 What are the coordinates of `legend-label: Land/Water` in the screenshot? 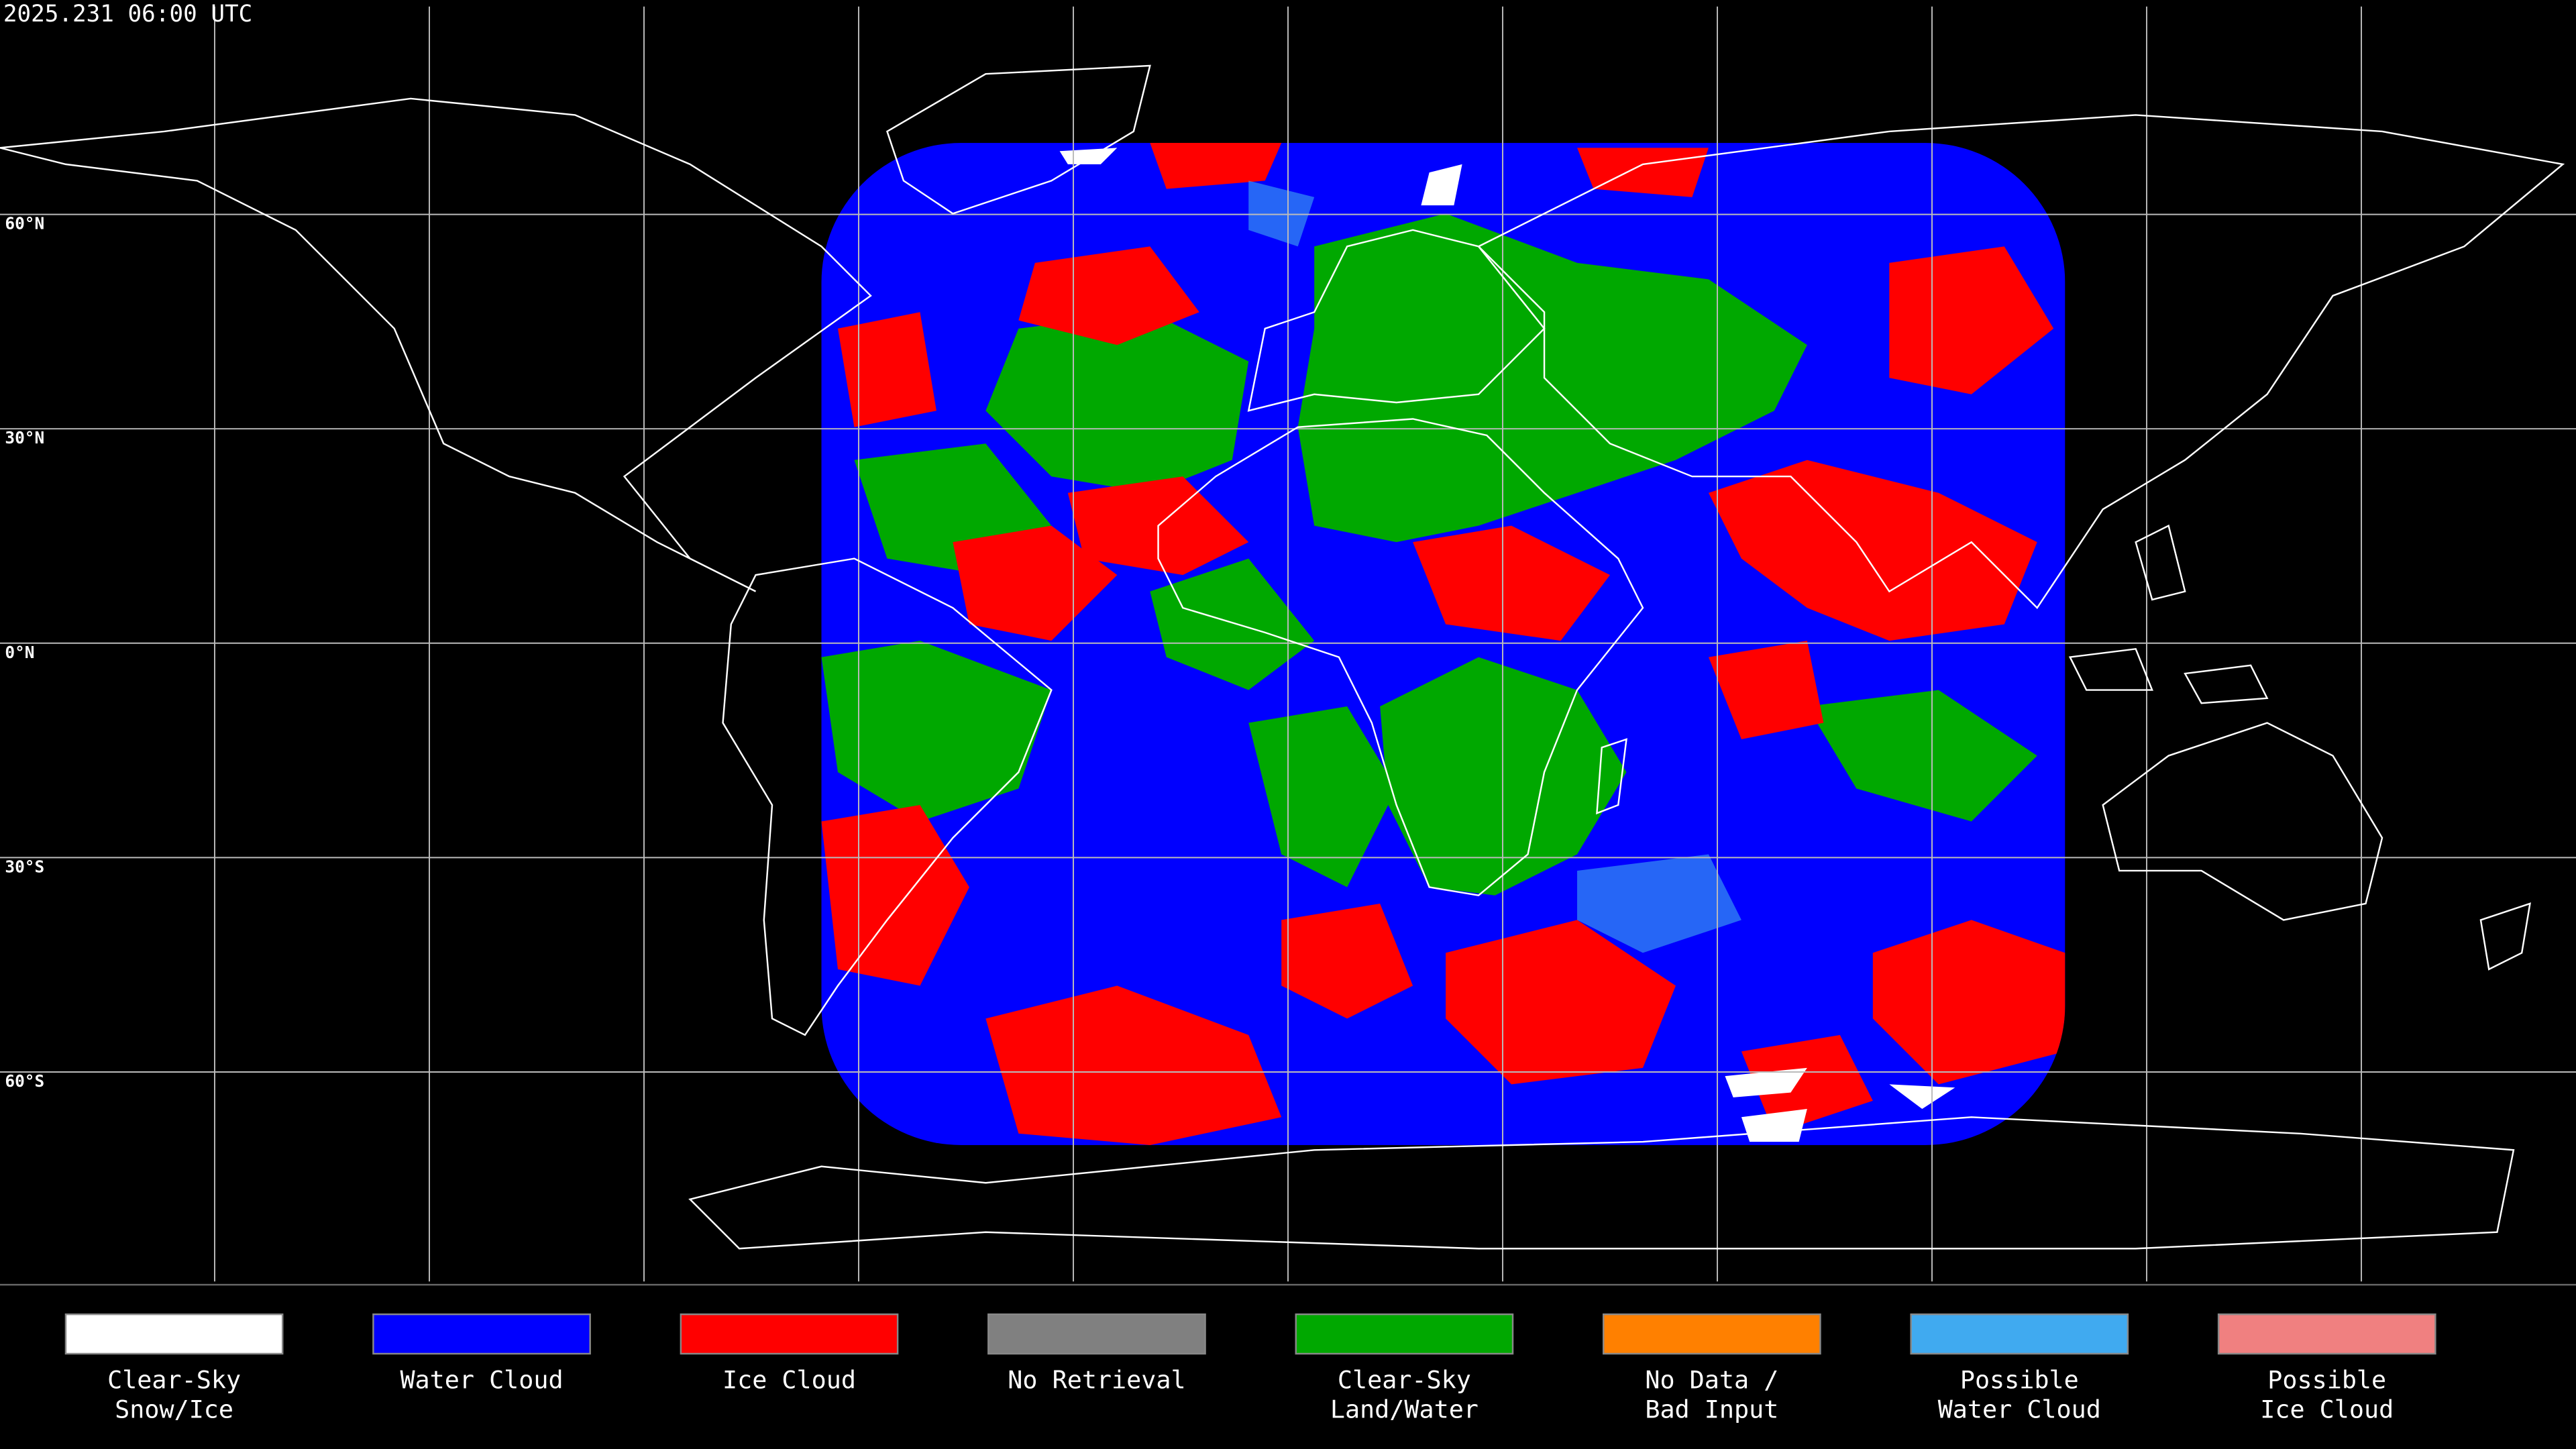 It's located at (1404, 1409).